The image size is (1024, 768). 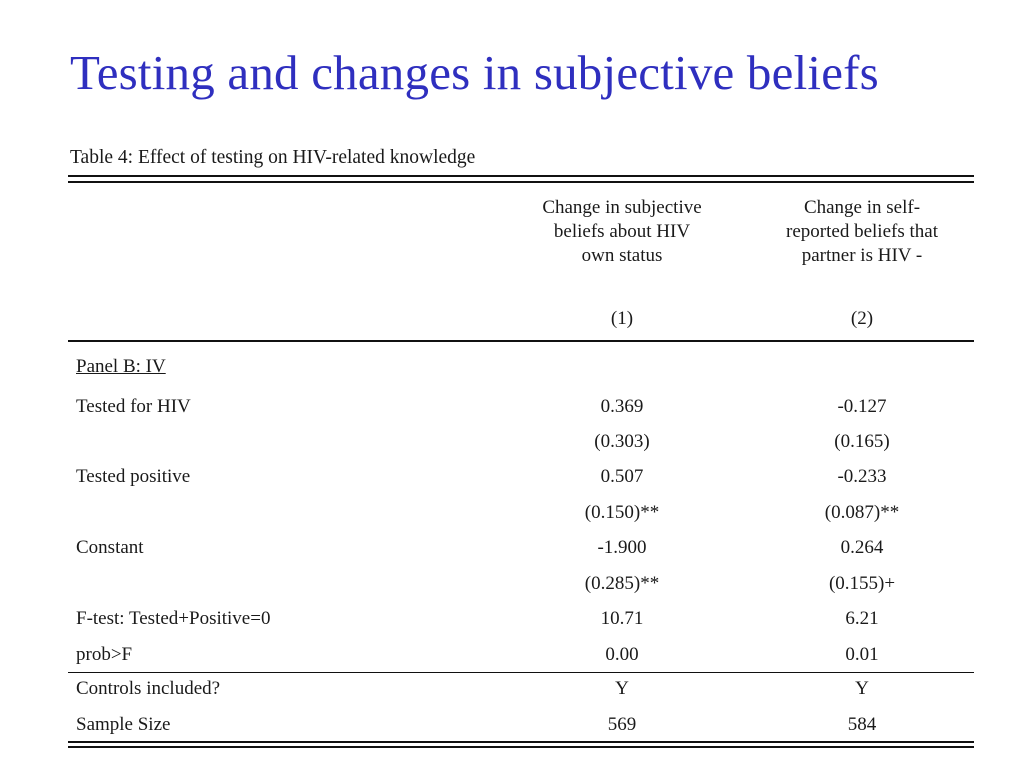 What do you see at coordinates (110, 547) in the screenshot?
I see `row-label: Constant` at bounding box center [110, 547].